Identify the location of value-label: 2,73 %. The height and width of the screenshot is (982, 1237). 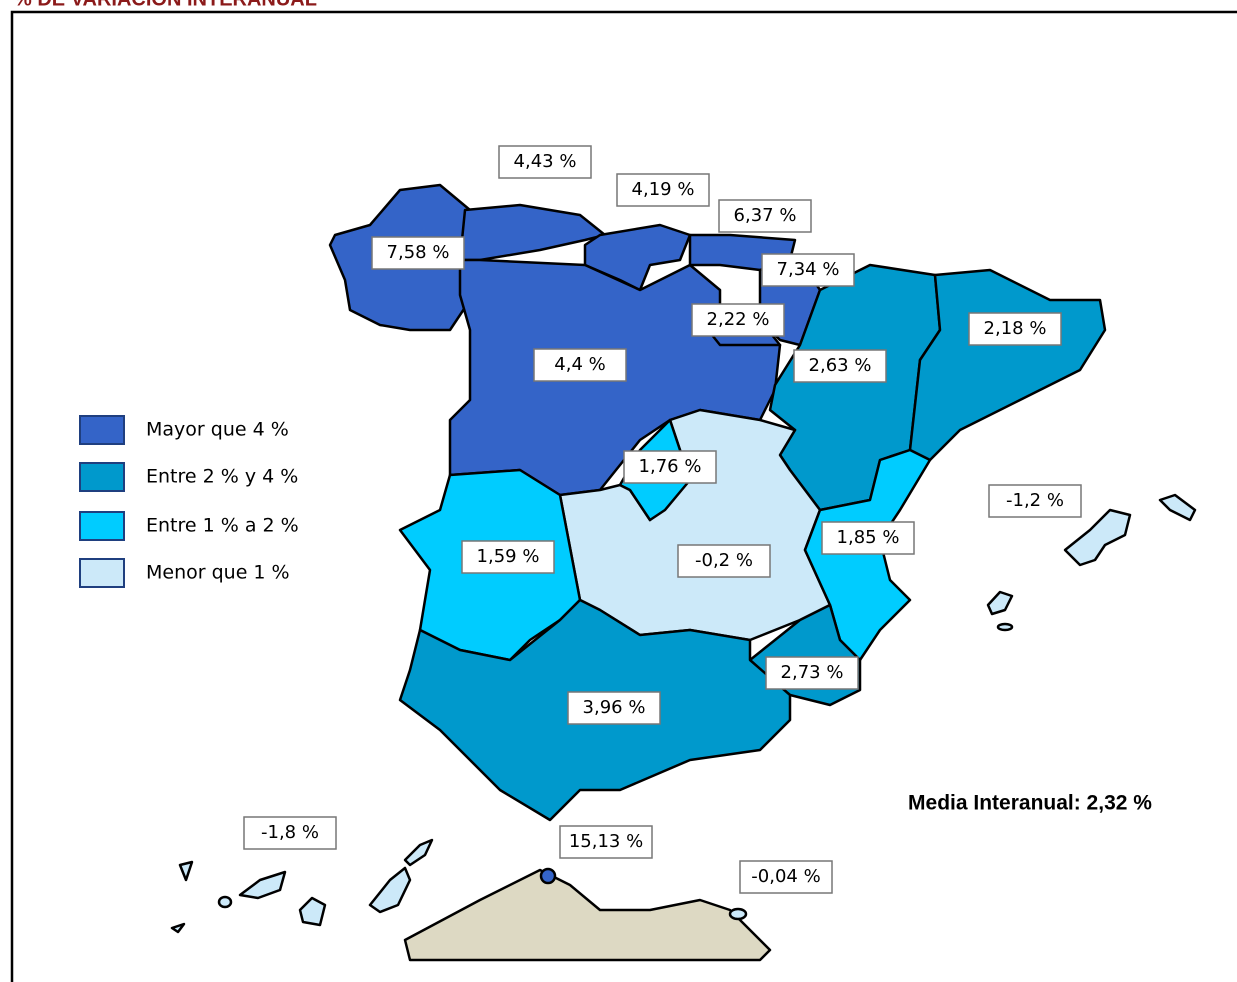
(812, 672).